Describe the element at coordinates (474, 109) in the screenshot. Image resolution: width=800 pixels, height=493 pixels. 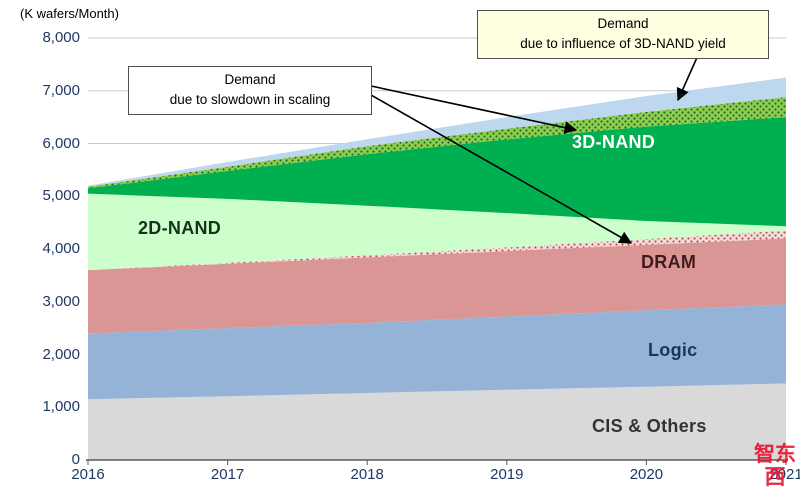
I see `arrow-scaling-to-nand-hatch` at that location.